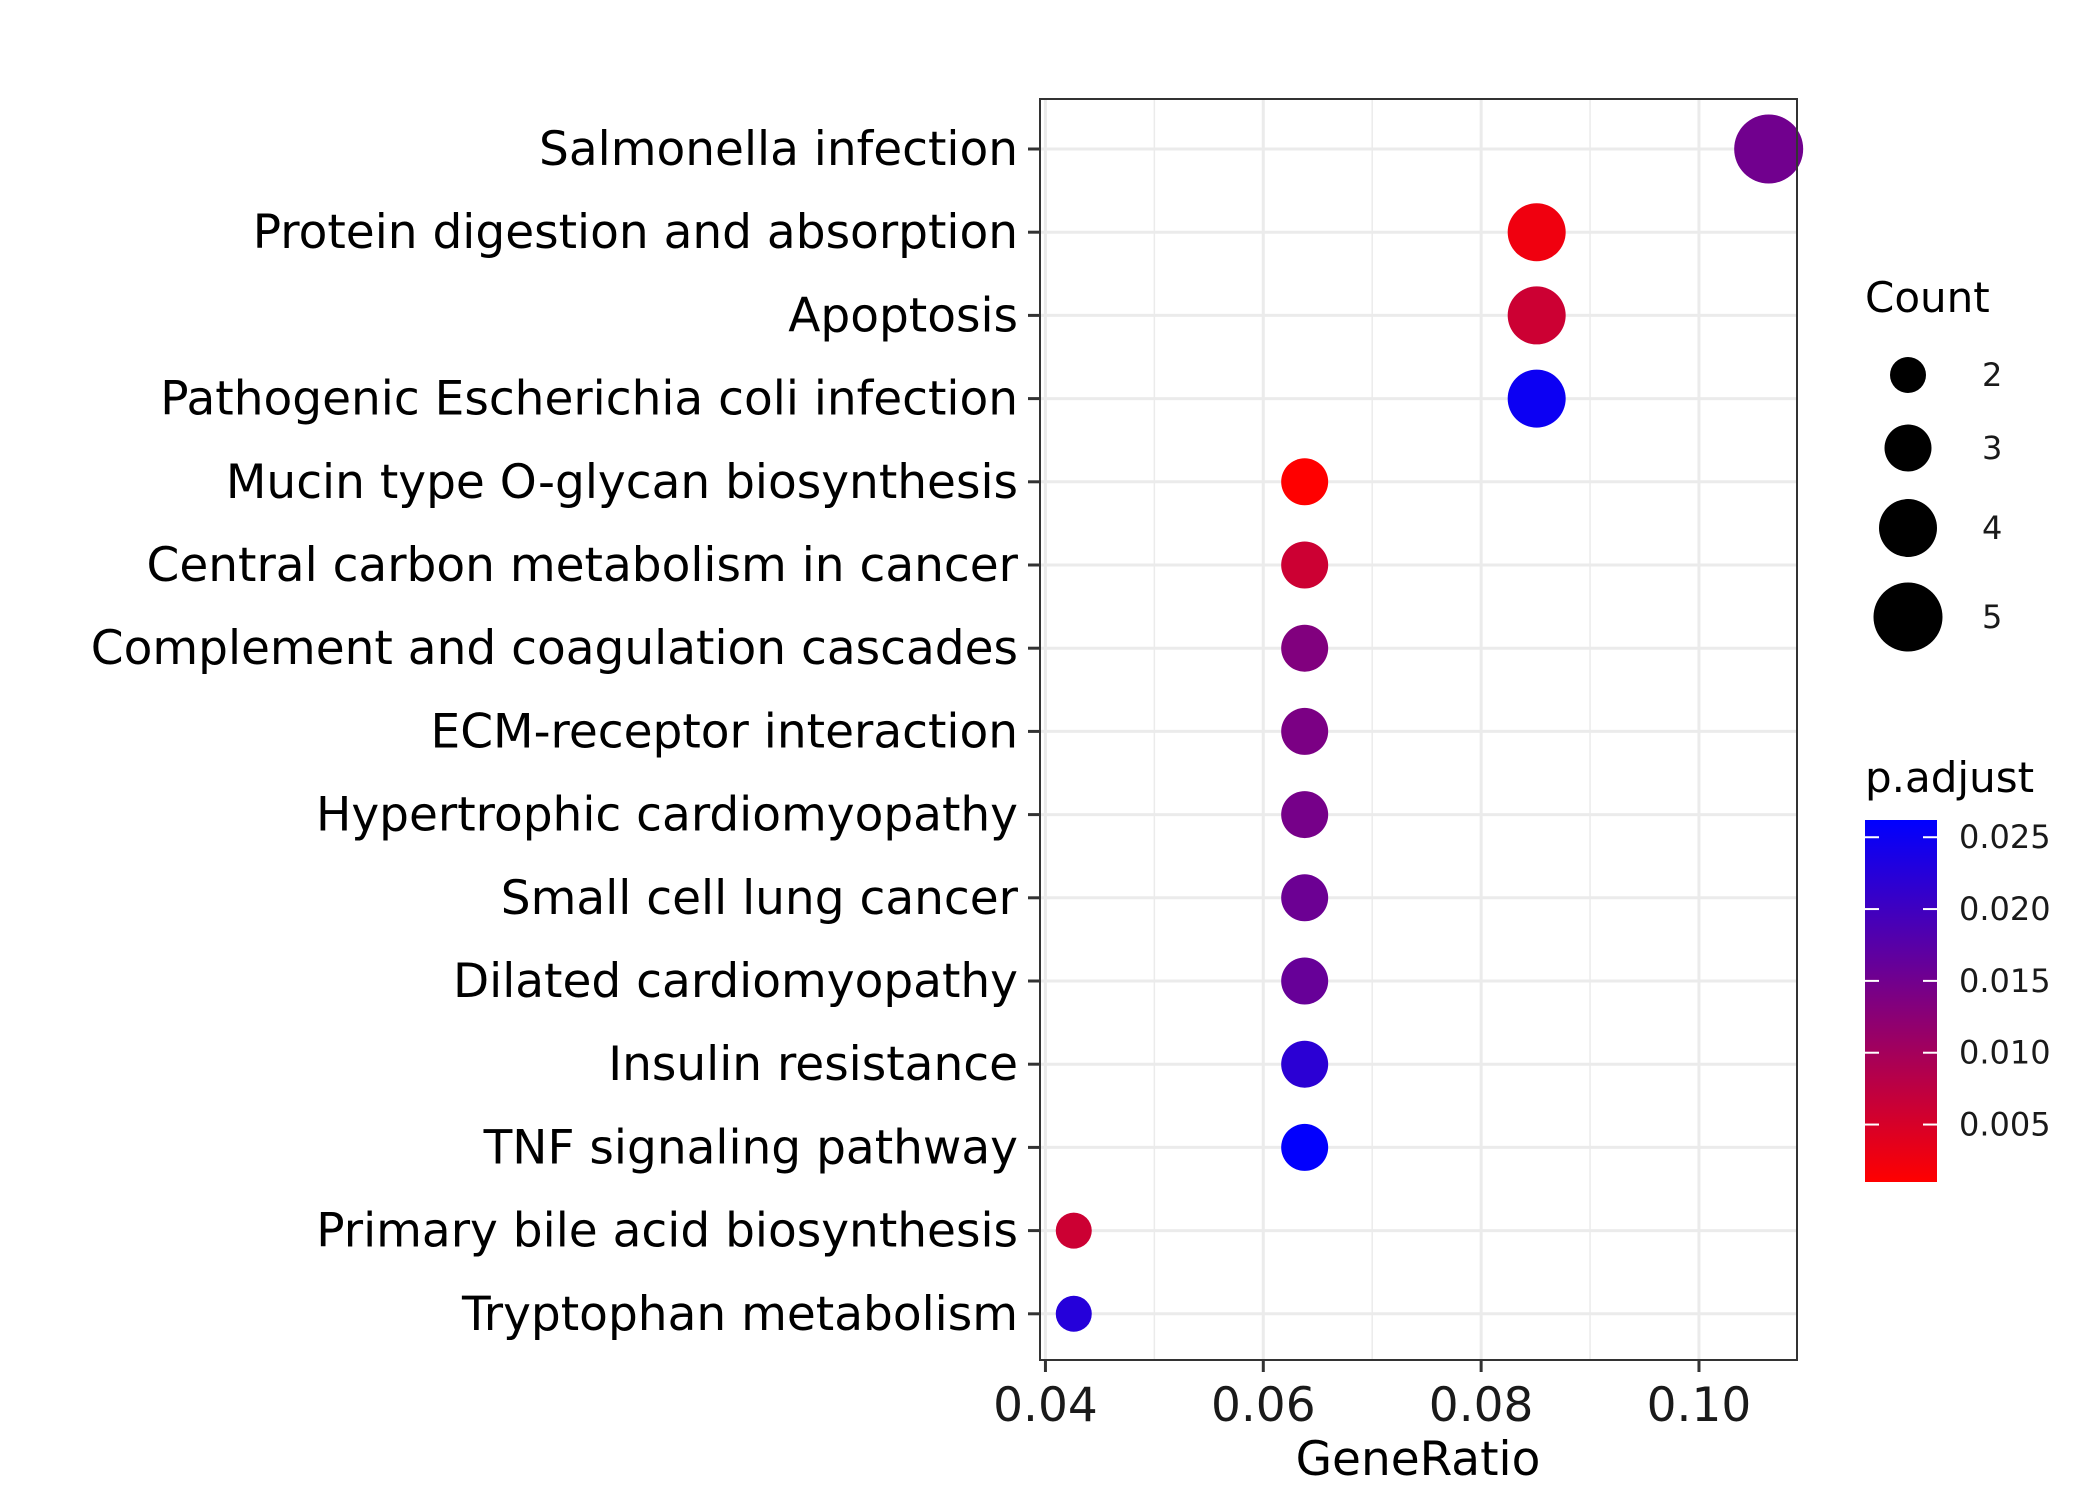  Describe the element at coordinates (2005, 837) in the screenshot. I see `color-legend-label: 0.025` at that location.